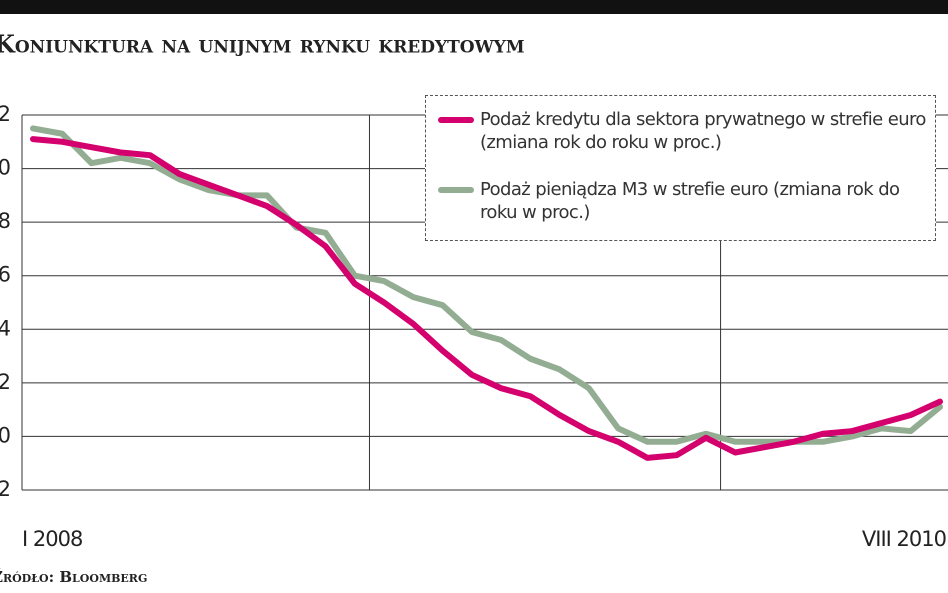 This screenshot has height=593, width=948. What do you see at coordinates (73, 577) in the screenshot?
I see `source: Źródło: Bloomberg` at bounding box center [73, 577].